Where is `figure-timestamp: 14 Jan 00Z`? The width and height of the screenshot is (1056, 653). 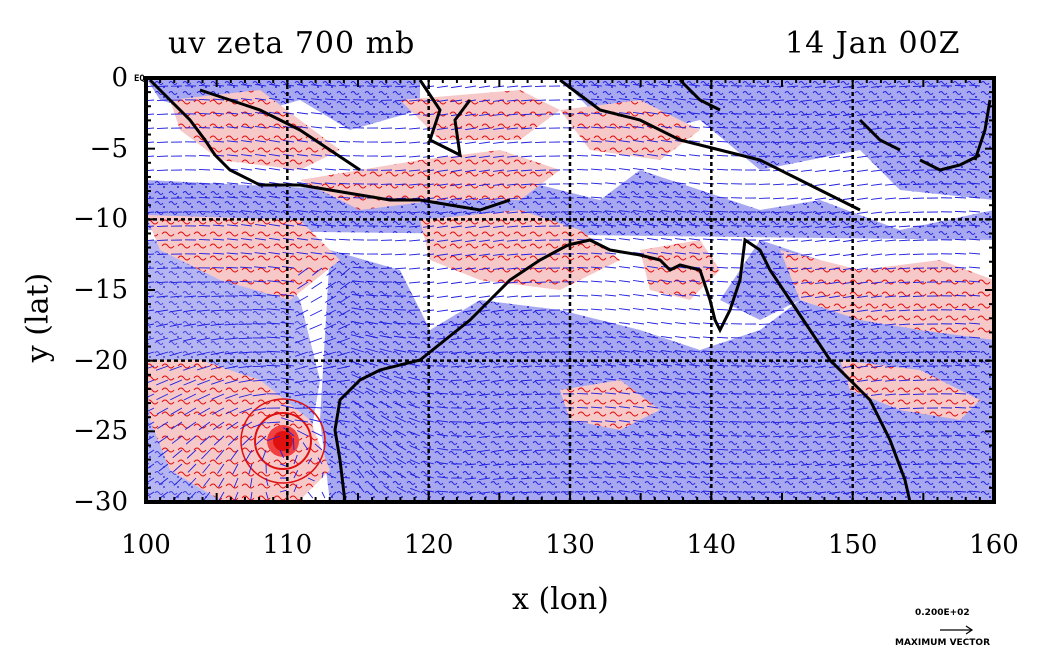 figure-timestamp: 14 Jan 00Z is located at coordinates (873, 43).